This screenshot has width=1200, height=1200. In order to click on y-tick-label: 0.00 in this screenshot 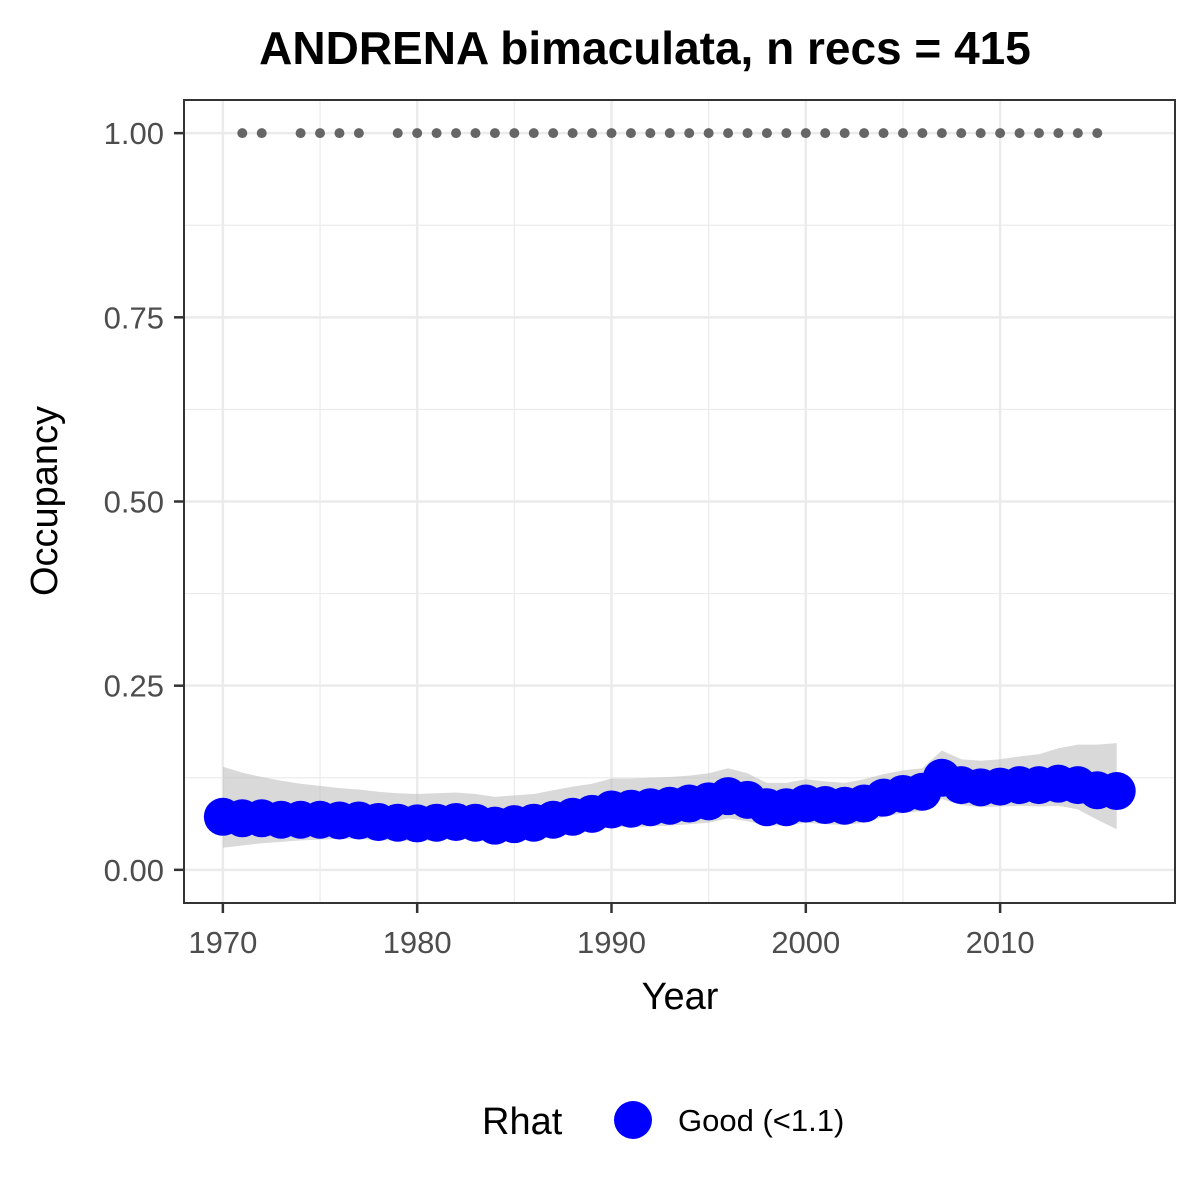, I will do `click(134, 870)`.